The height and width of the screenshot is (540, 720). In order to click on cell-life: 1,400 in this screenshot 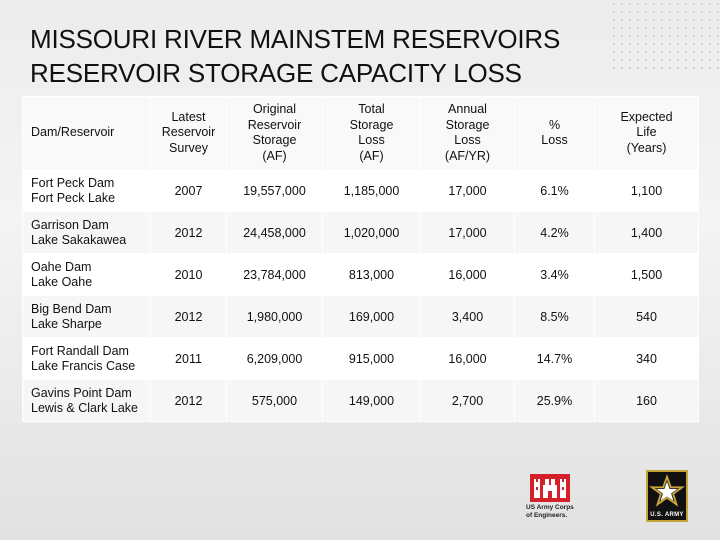, I will do `click(646, 232)`.